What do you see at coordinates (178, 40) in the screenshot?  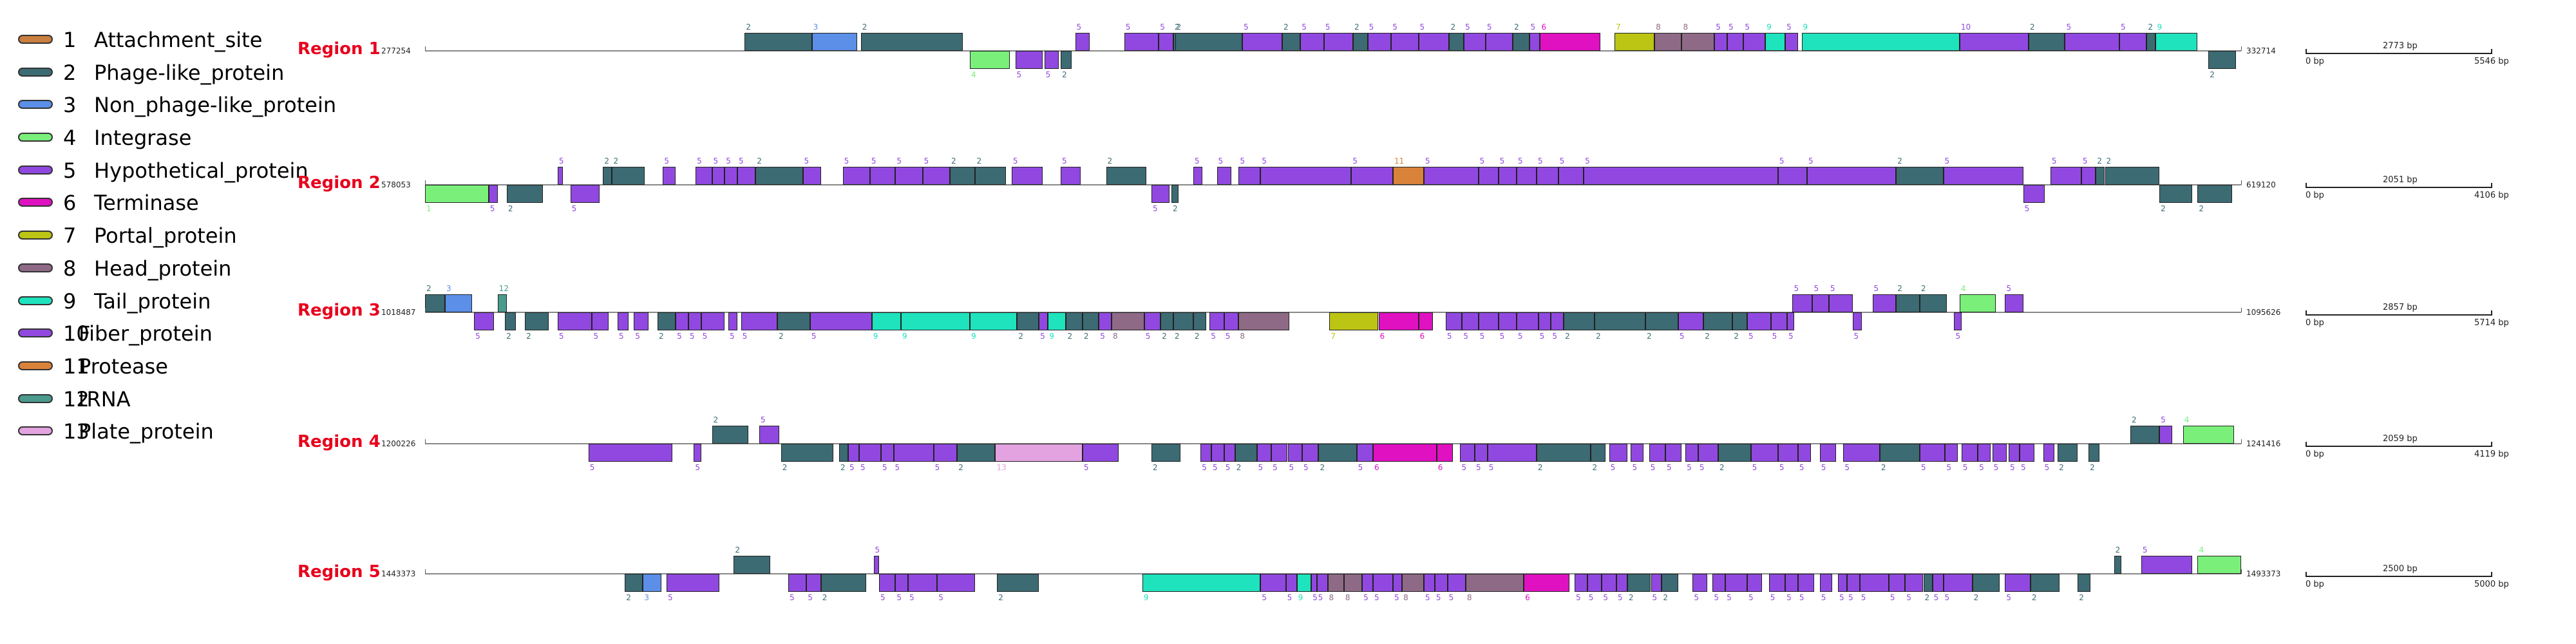 I see `legend-label: Attachment_site` at bounding box center [178, 40].